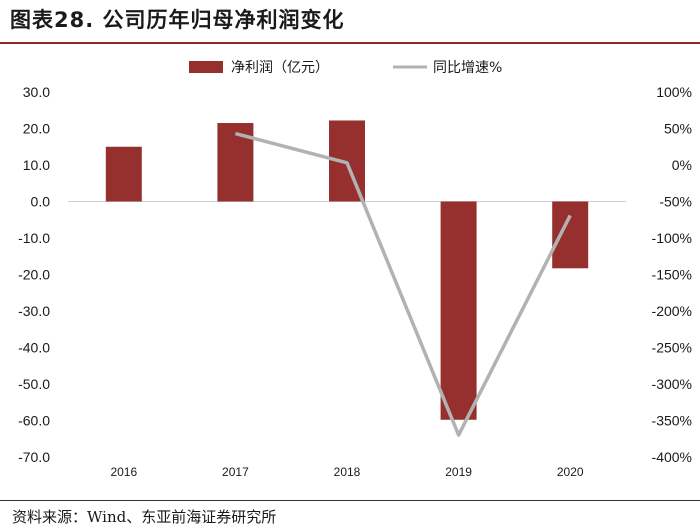 This screenshot has width=700, height=530. What do you see at coordinates (458, 310) in the screenshot?
I see `bar-2019` at bounding box center [458, 310].